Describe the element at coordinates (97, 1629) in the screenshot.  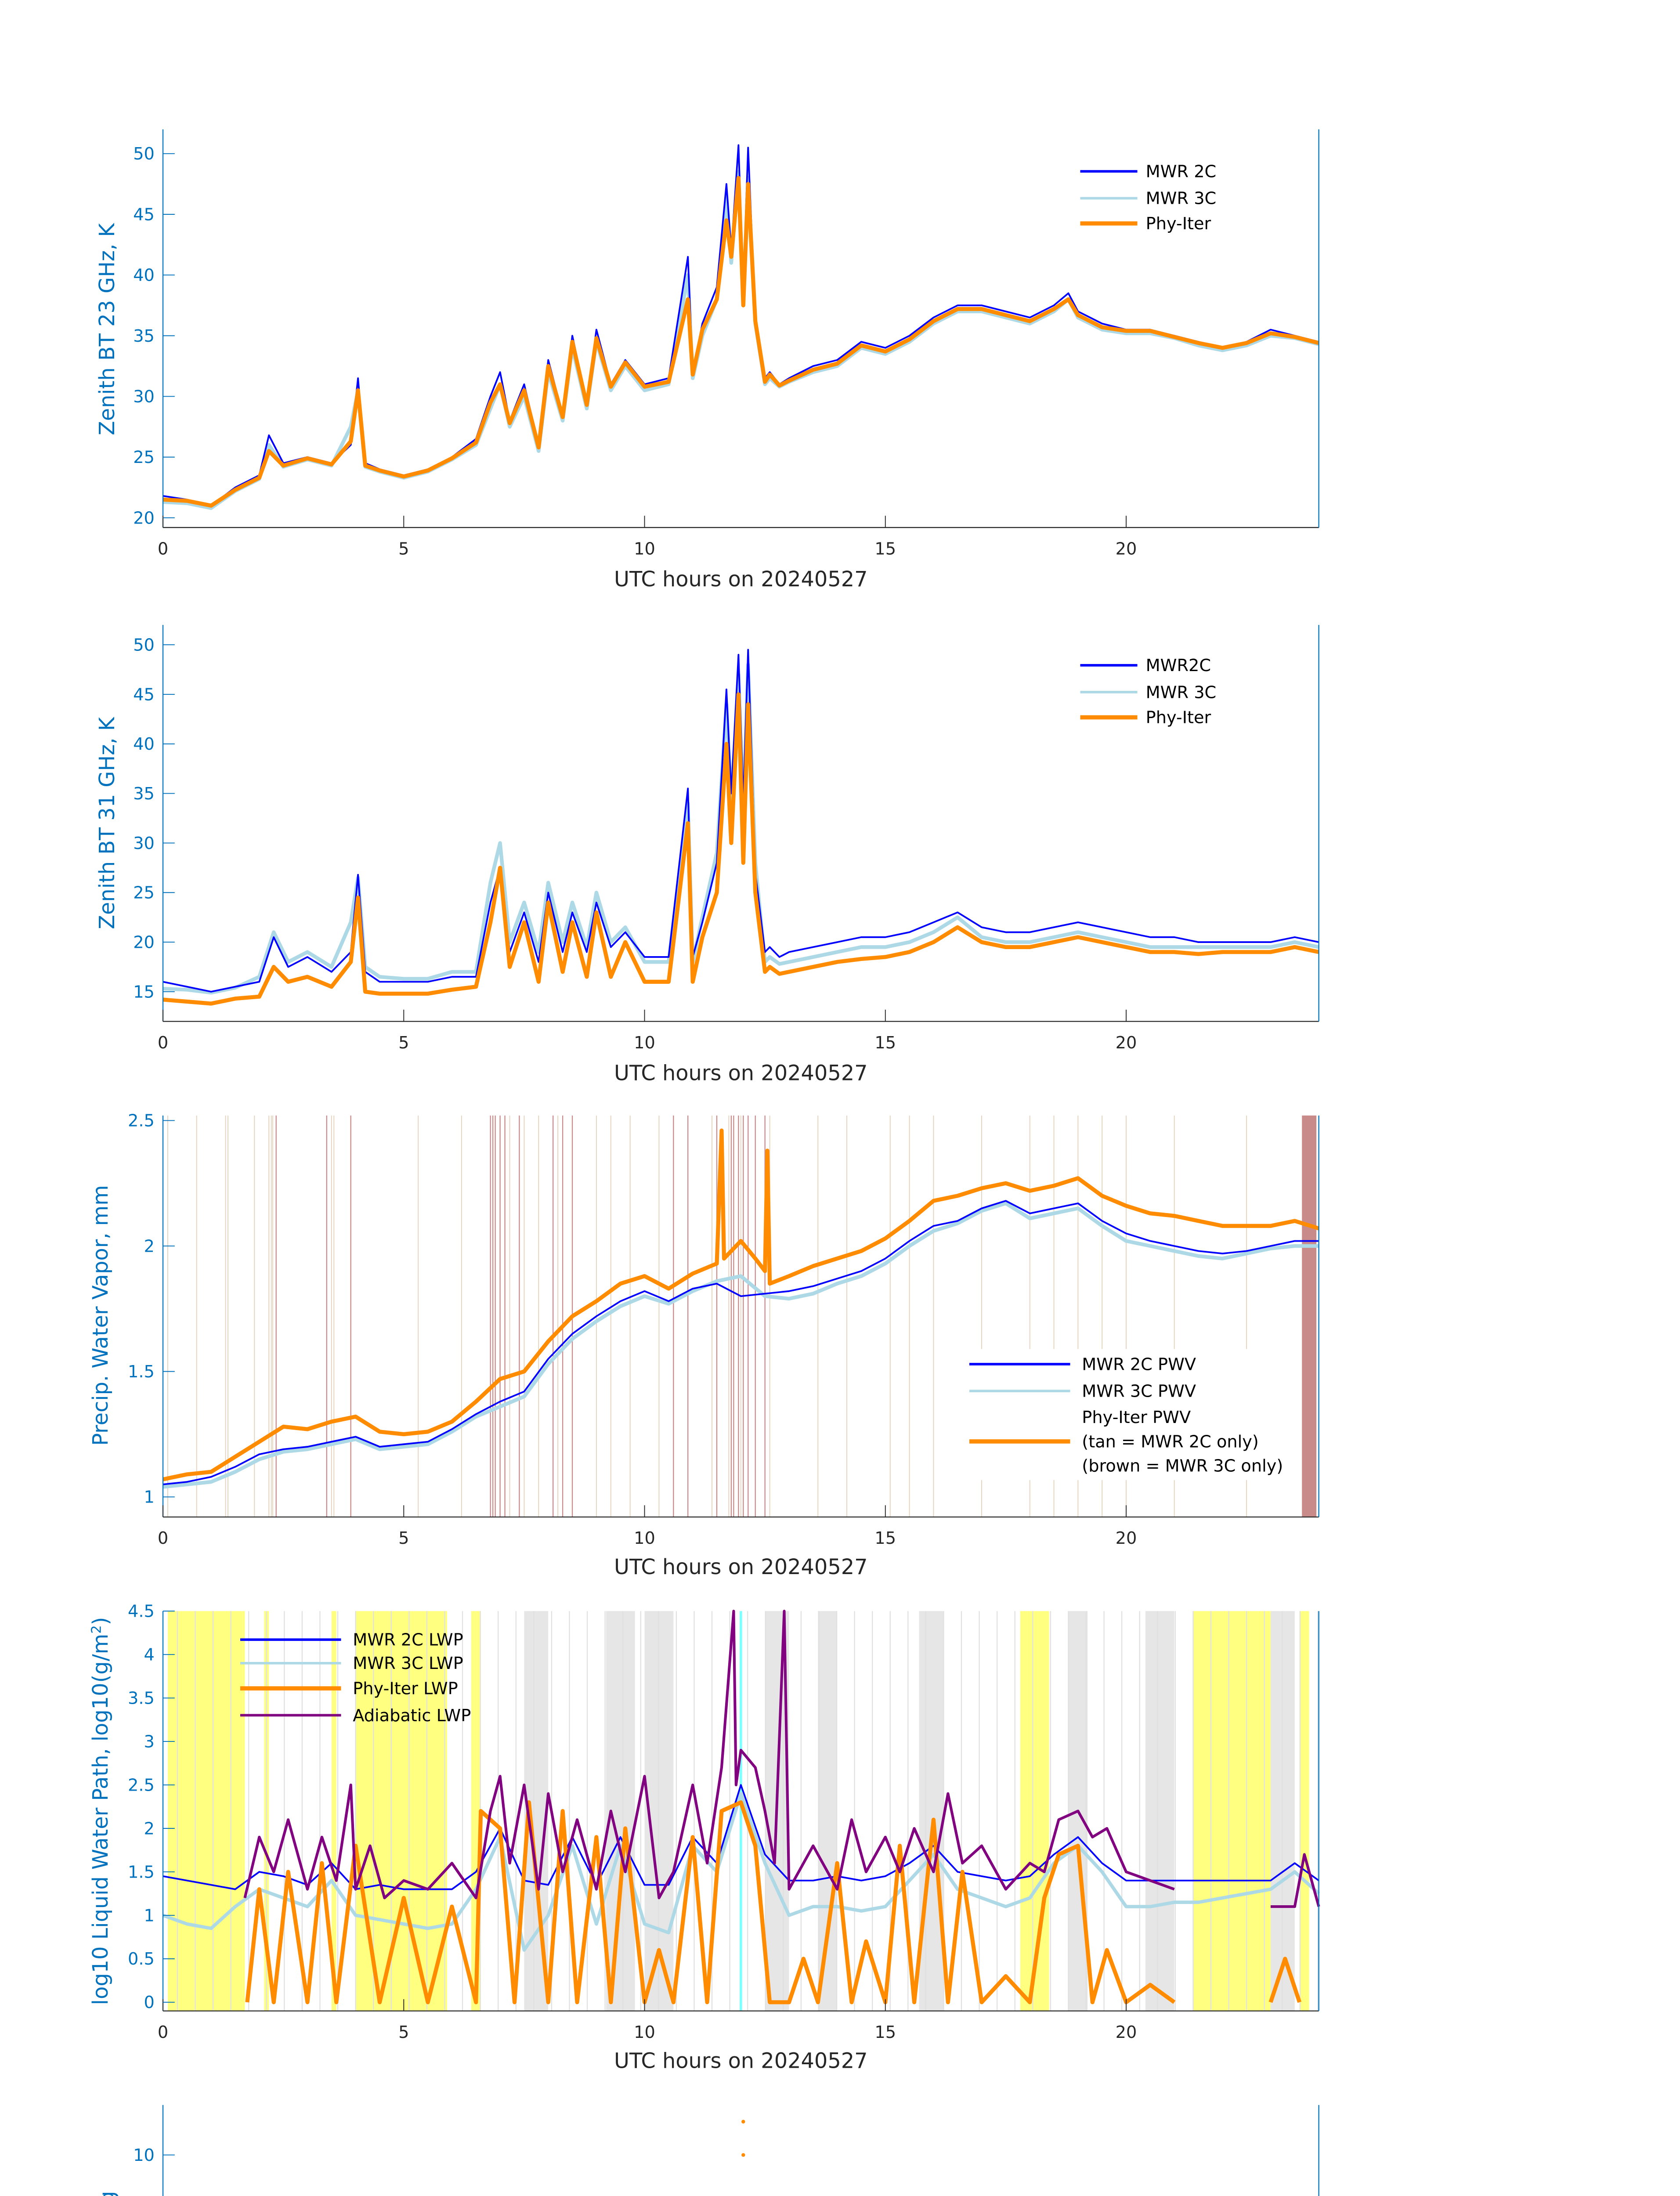
I see `y-axis-title-superscript: 2` at that location.